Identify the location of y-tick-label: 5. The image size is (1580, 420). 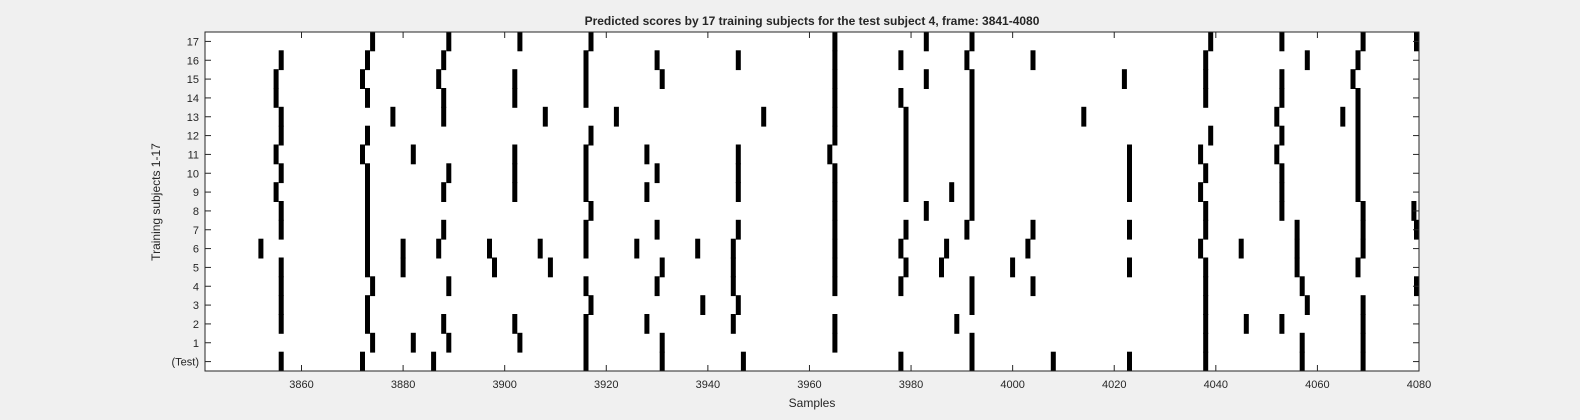
(196, 268).